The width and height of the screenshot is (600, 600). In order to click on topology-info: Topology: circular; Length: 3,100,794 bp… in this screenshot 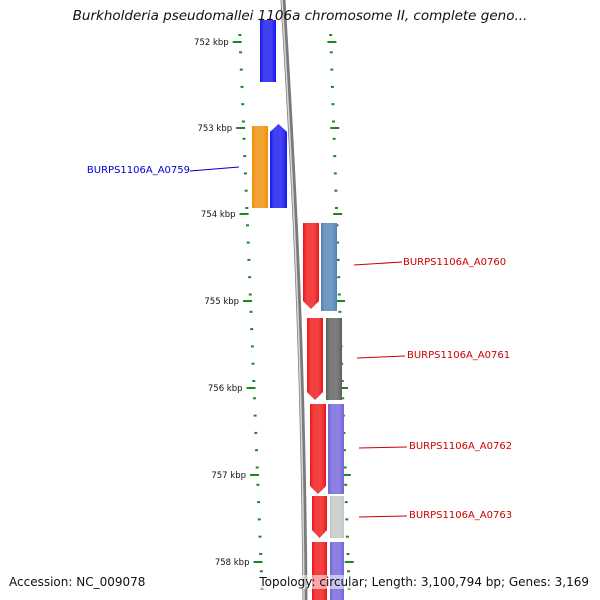, I will do `click(424, 582)`.